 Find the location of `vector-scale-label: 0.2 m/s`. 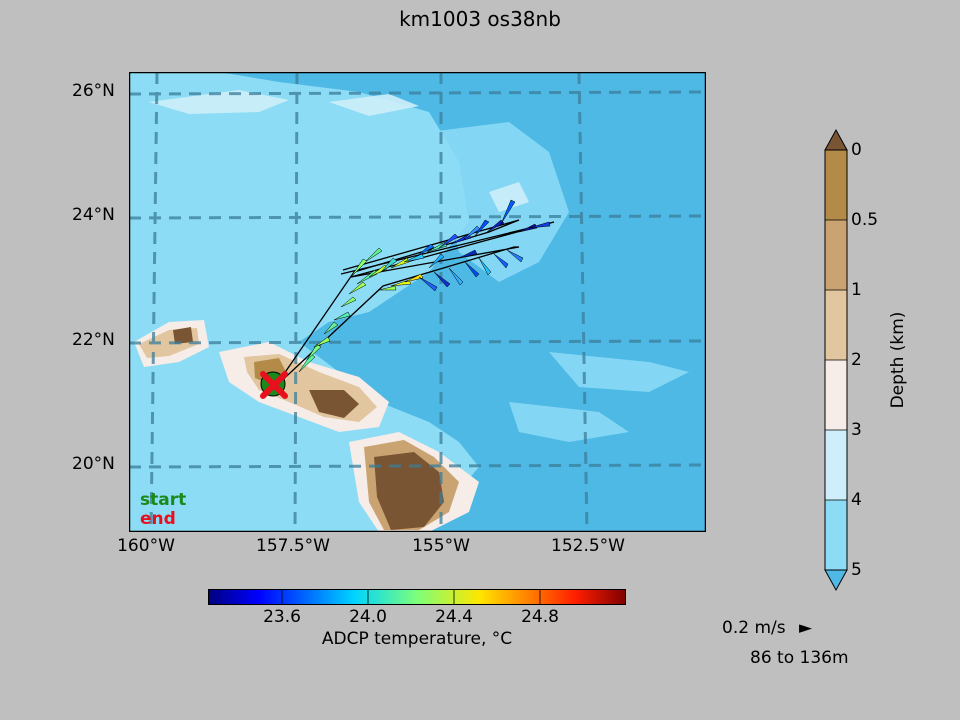

vector-scale-label: 0.2 m/s is located at coordinates (754, 628).